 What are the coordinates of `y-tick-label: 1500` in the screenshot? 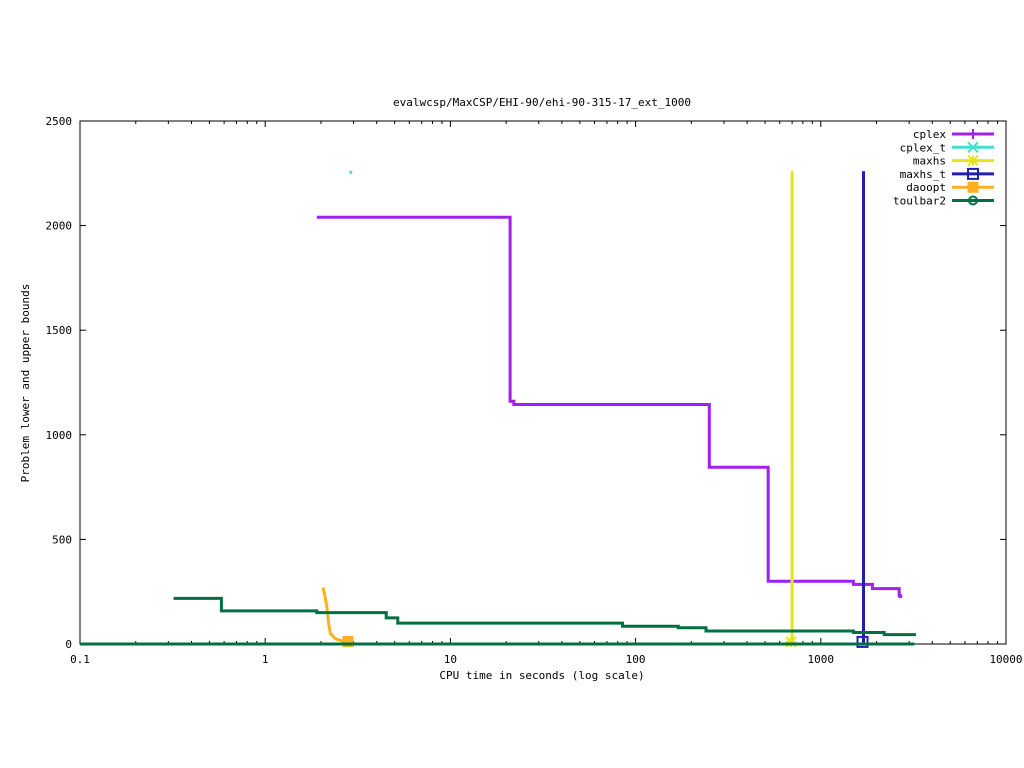 It's located at (59, 330).